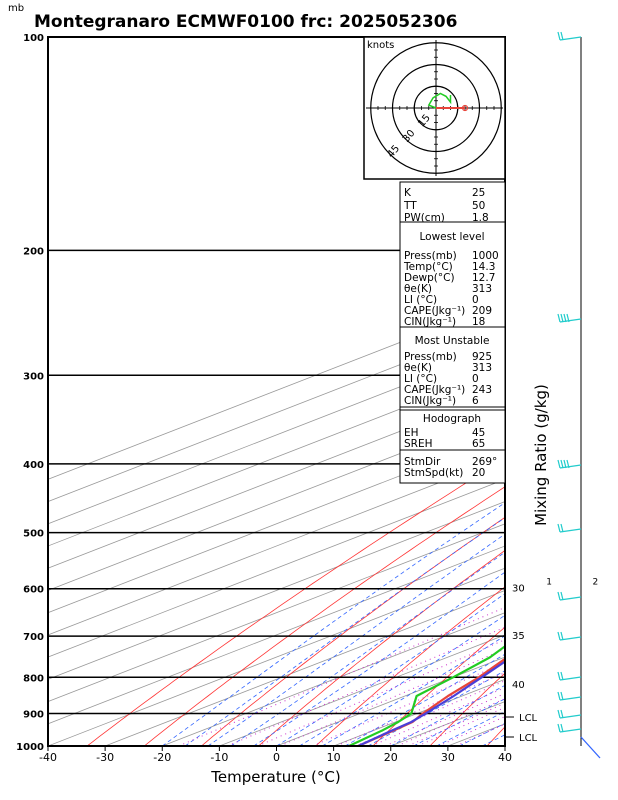  Describe the element at coordinates (475, 401) in the screenshot. I see `mu-cin-value: 6` at that location.